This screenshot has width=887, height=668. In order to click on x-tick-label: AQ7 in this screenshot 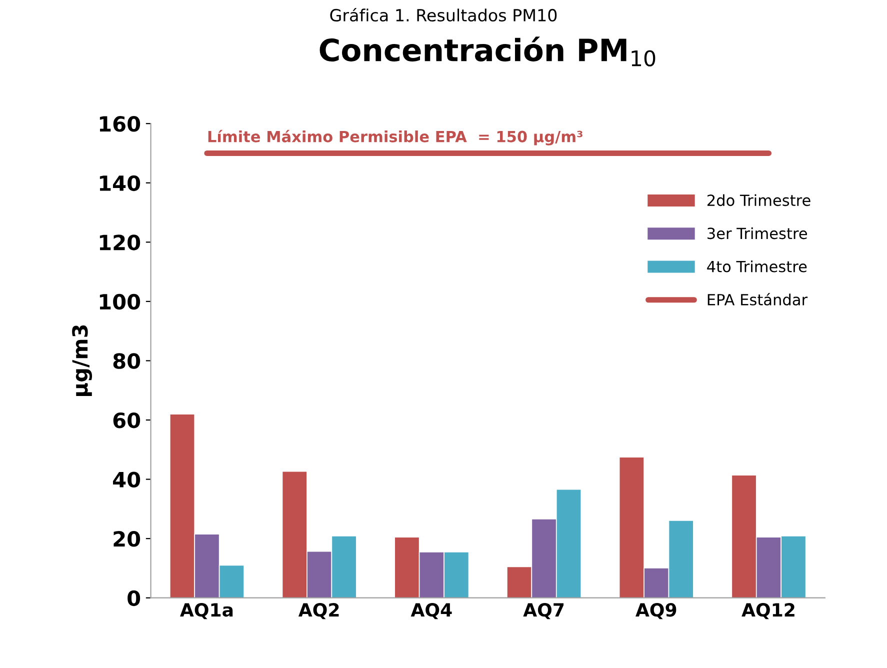, I will do `click(543, 611)`.